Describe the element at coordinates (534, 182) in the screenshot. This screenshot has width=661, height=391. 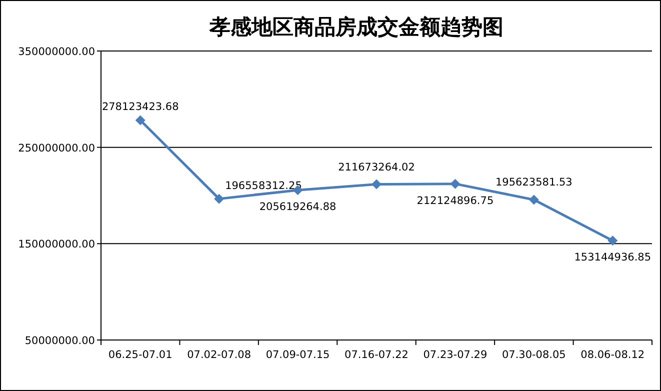
I see `data-label: 195623581.53` at that location.